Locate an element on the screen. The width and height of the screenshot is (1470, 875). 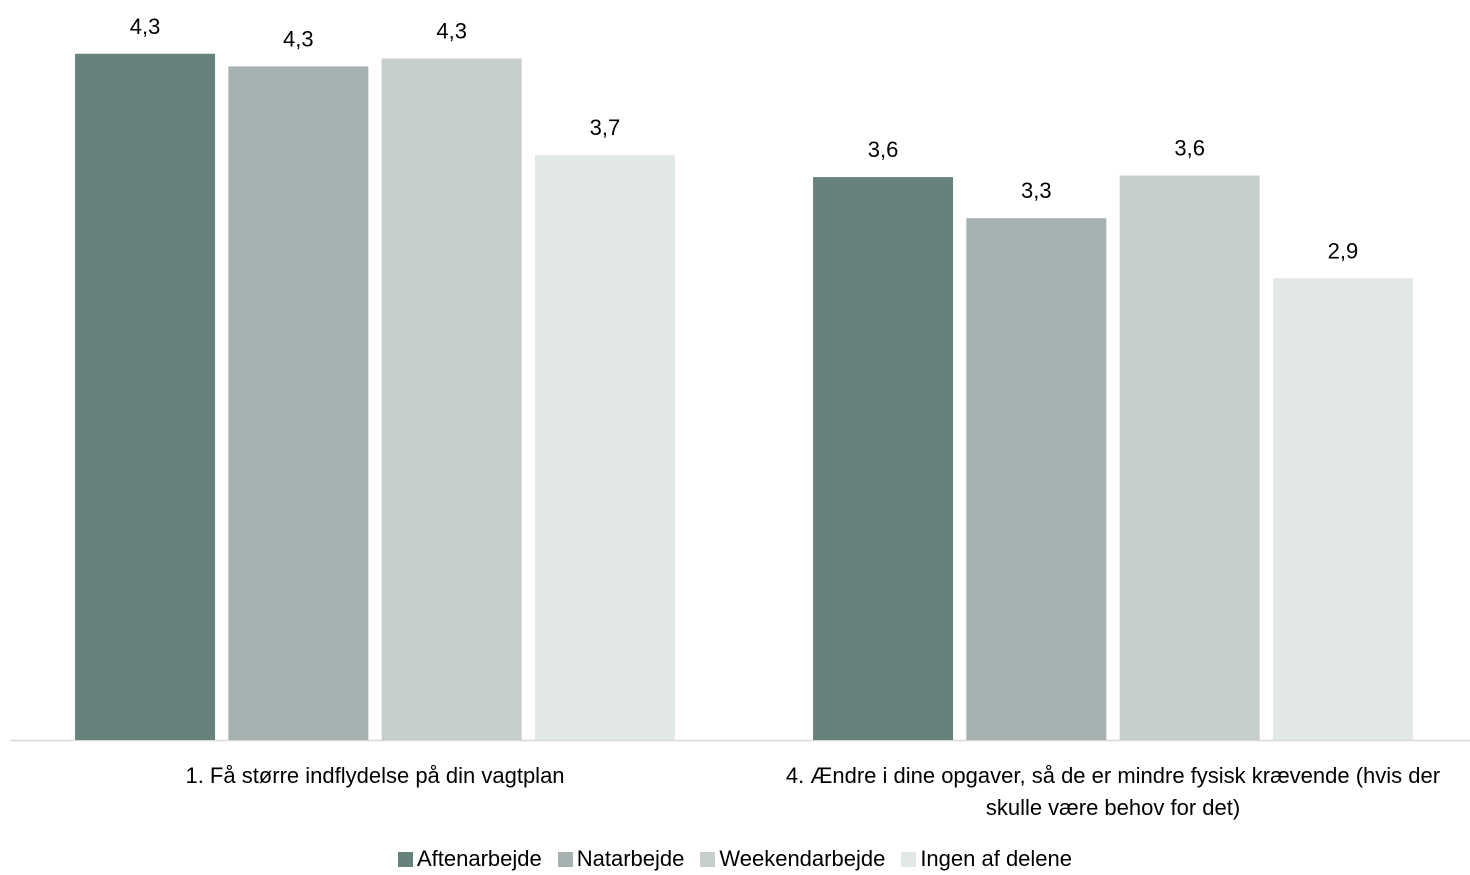
legend-label: Aftenarbejde is located at coordinates (479, 858).